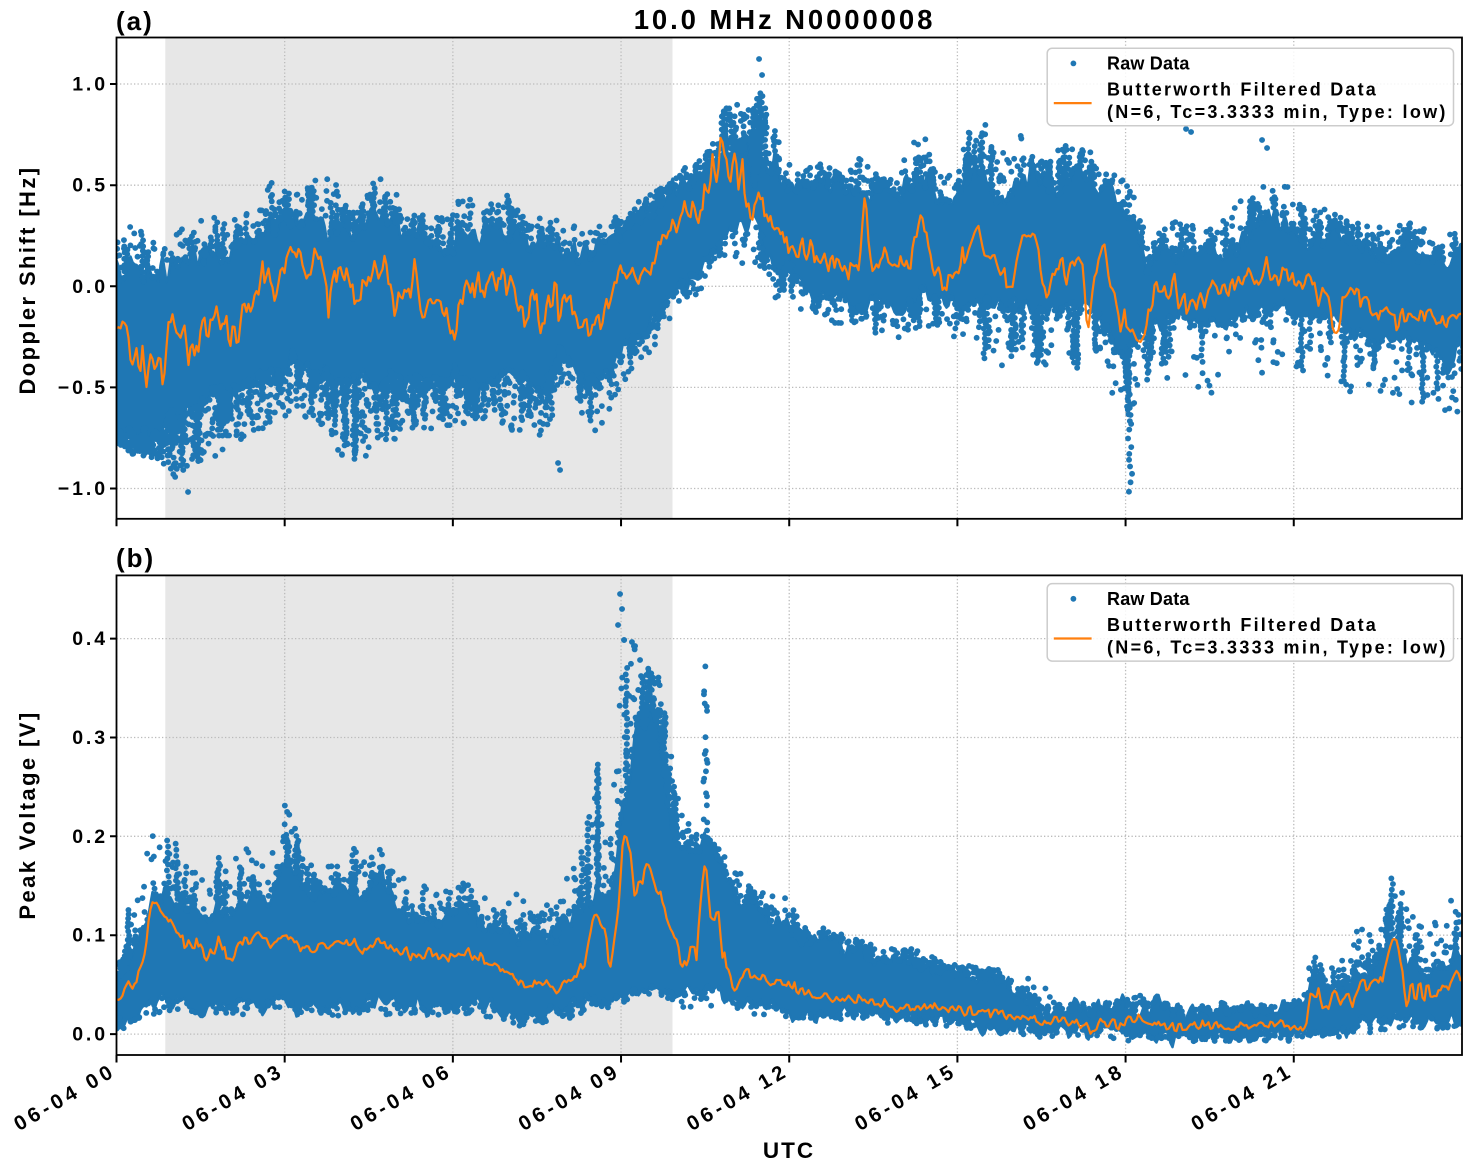  Describe the element at coordinates (135, 21) in the screenshot. I see `svg-text: (a)` at that location.